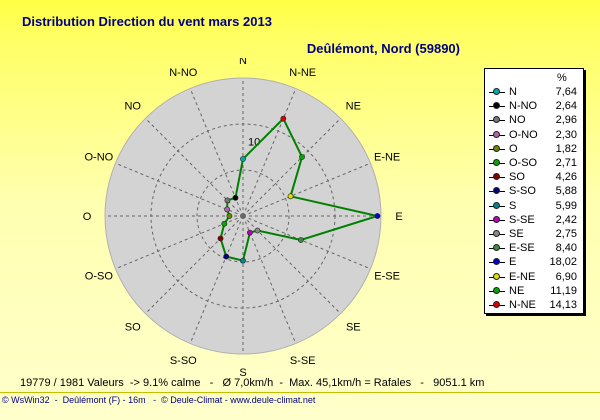 The image size is (600, 420). What do you see at coordinates (353, 107) in the screenshot?
I see `direction-label: NE` at bounding box center [353, 107].